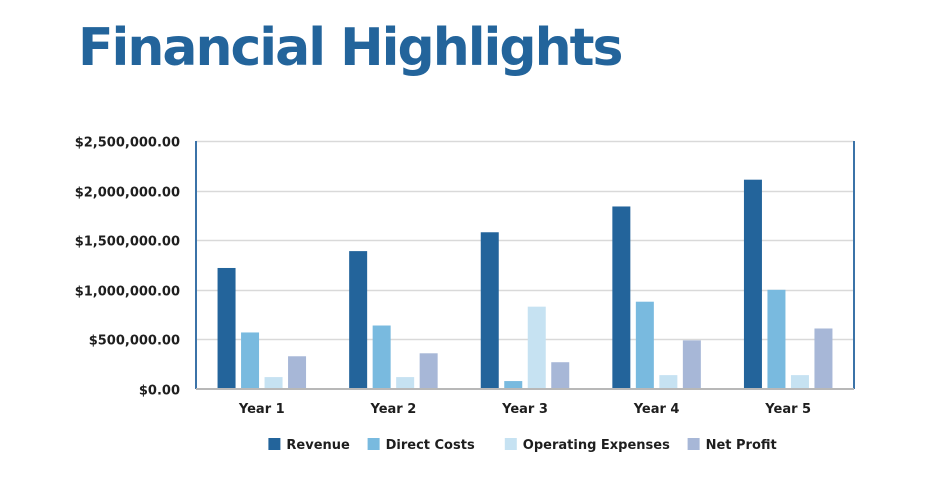 This screenshot has height=497, width=927. Describe the element at coordinates (261, 409) in the screenshot. I see `x-tick-label: Year 1` at that location.